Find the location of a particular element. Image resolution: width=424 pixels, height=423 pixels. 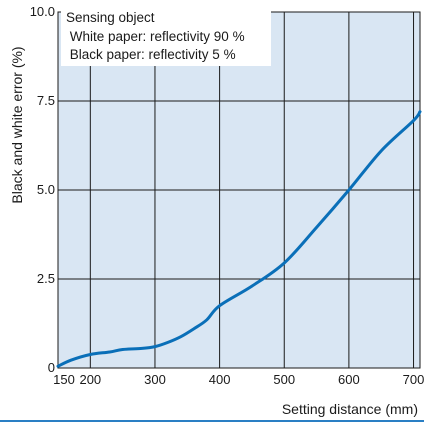

y-tick-label: 2.5 is located at coordinates (46, 278).